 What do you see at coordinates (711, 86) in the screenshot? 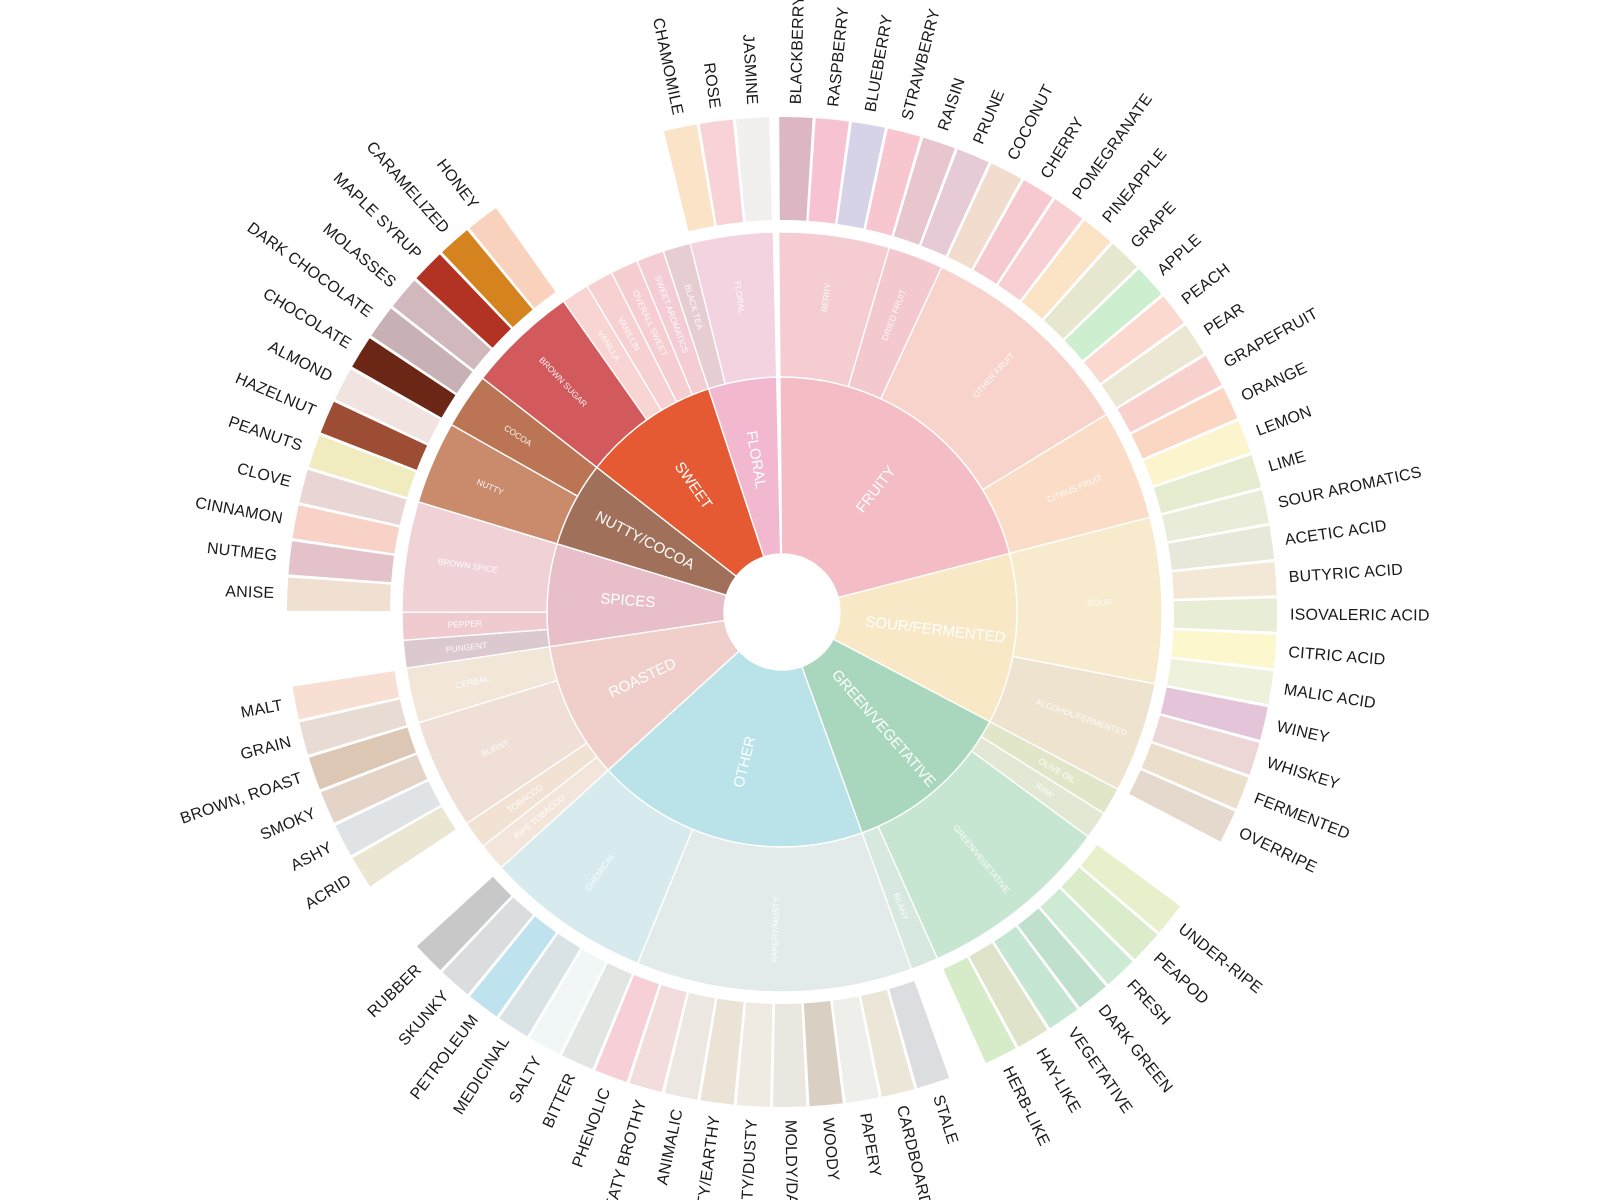
I see `flavor-label-rose: ROSE` at bounding box center [711, 86].